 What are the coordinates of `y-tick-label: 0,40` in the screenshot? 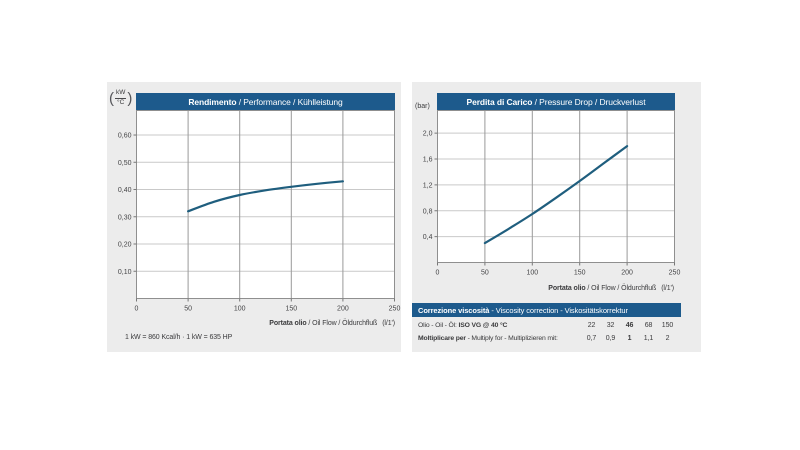 It's located at (125, 190).